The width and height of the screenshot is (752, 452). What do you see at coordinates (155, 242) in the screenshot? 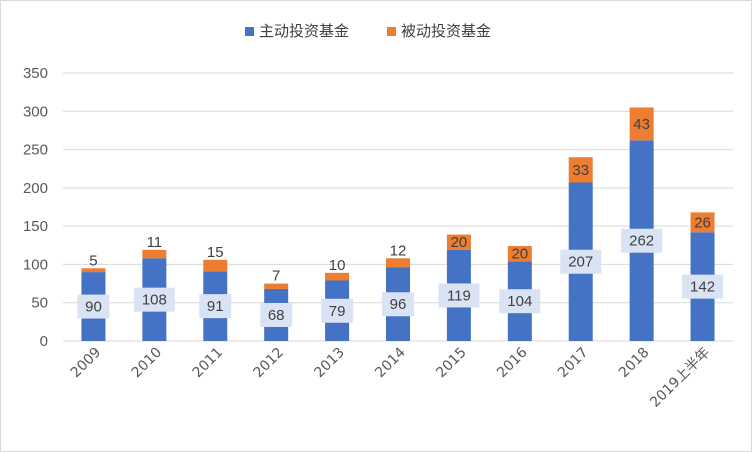
I see `data-label-passive: 11` at bounding box center [155, 242].